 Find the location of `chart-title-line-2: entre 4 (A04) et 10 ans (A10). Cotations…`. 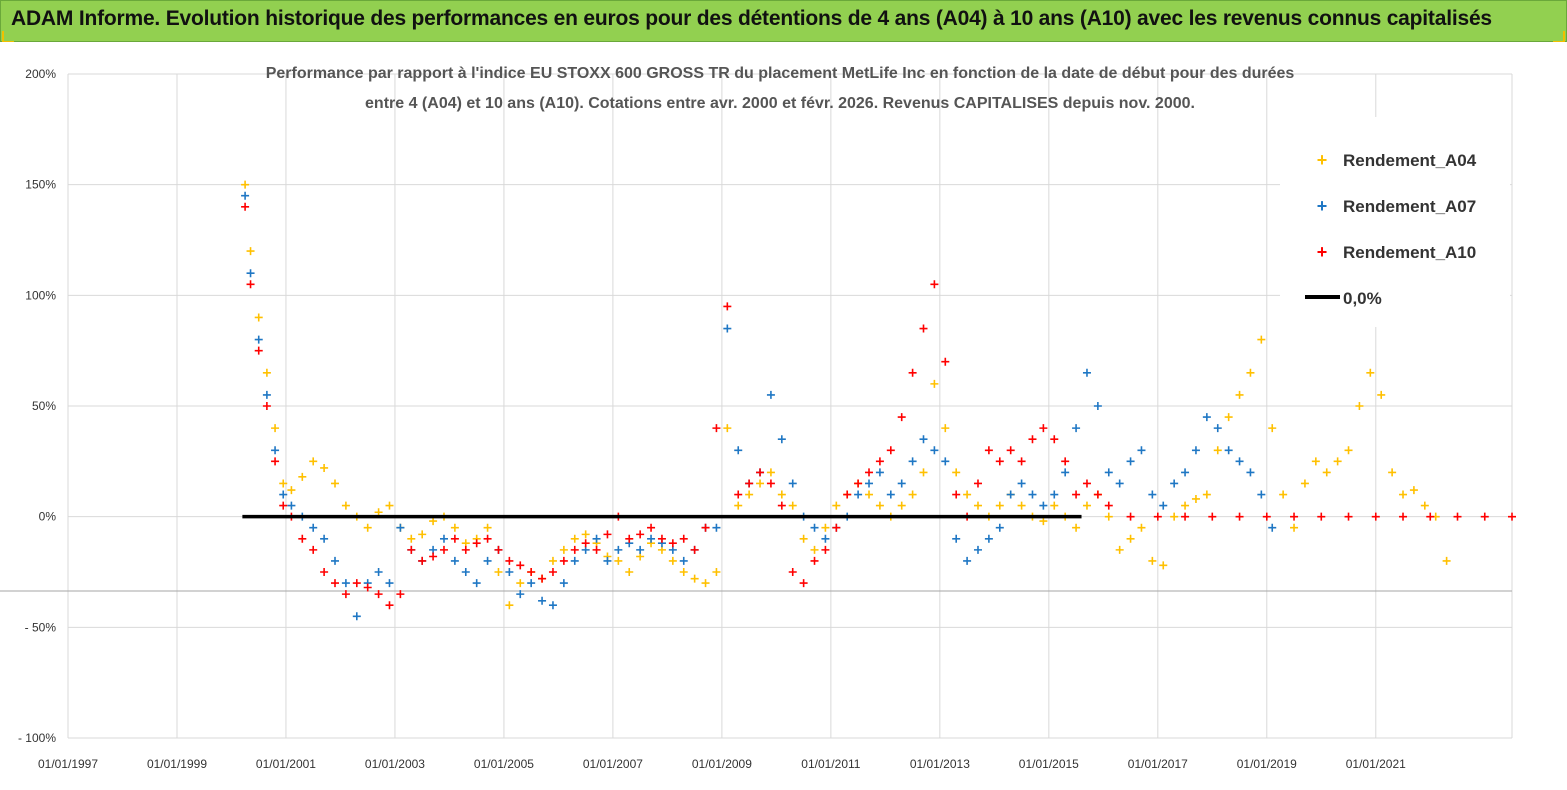

chart-title-line-2: entre 4 (A04) et 10 ans (A10). Cotations… is located at coordinates (780, 103).